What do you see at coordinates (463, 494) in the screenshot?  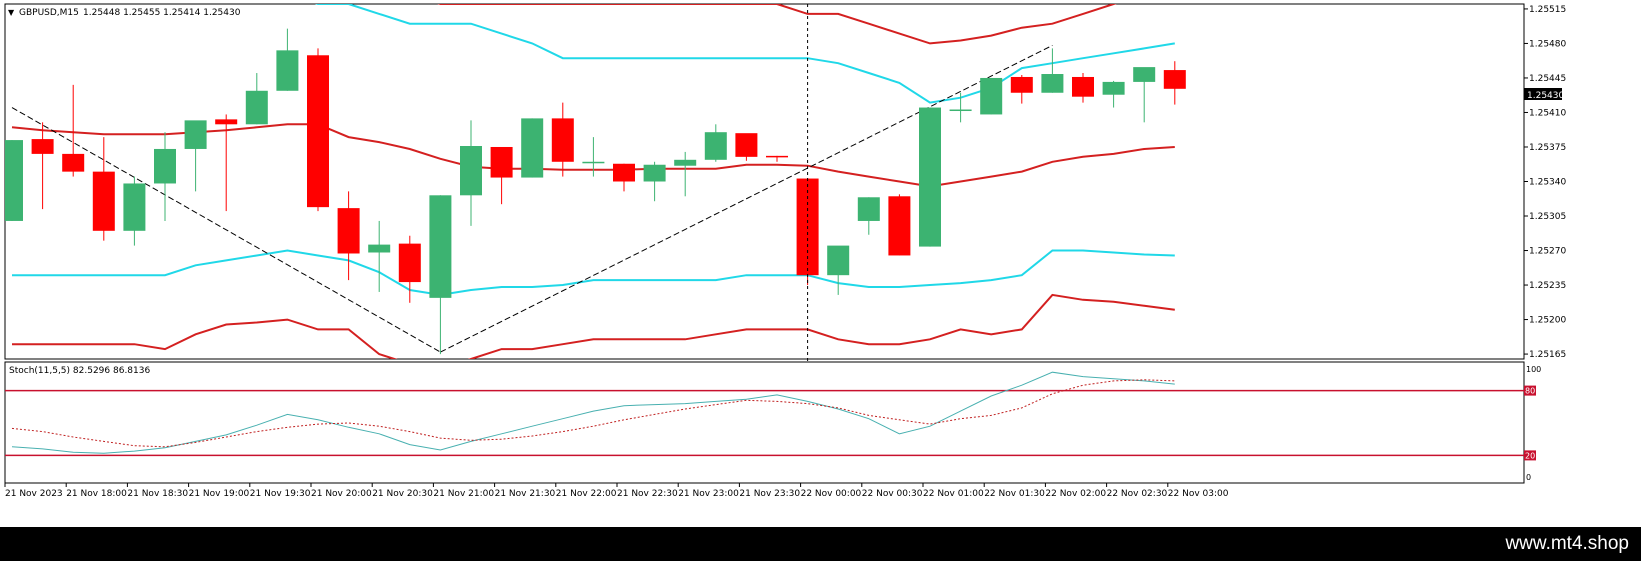 I see `time-tick-label: 21 Nov 21:00` at bounding box center [463, 494].